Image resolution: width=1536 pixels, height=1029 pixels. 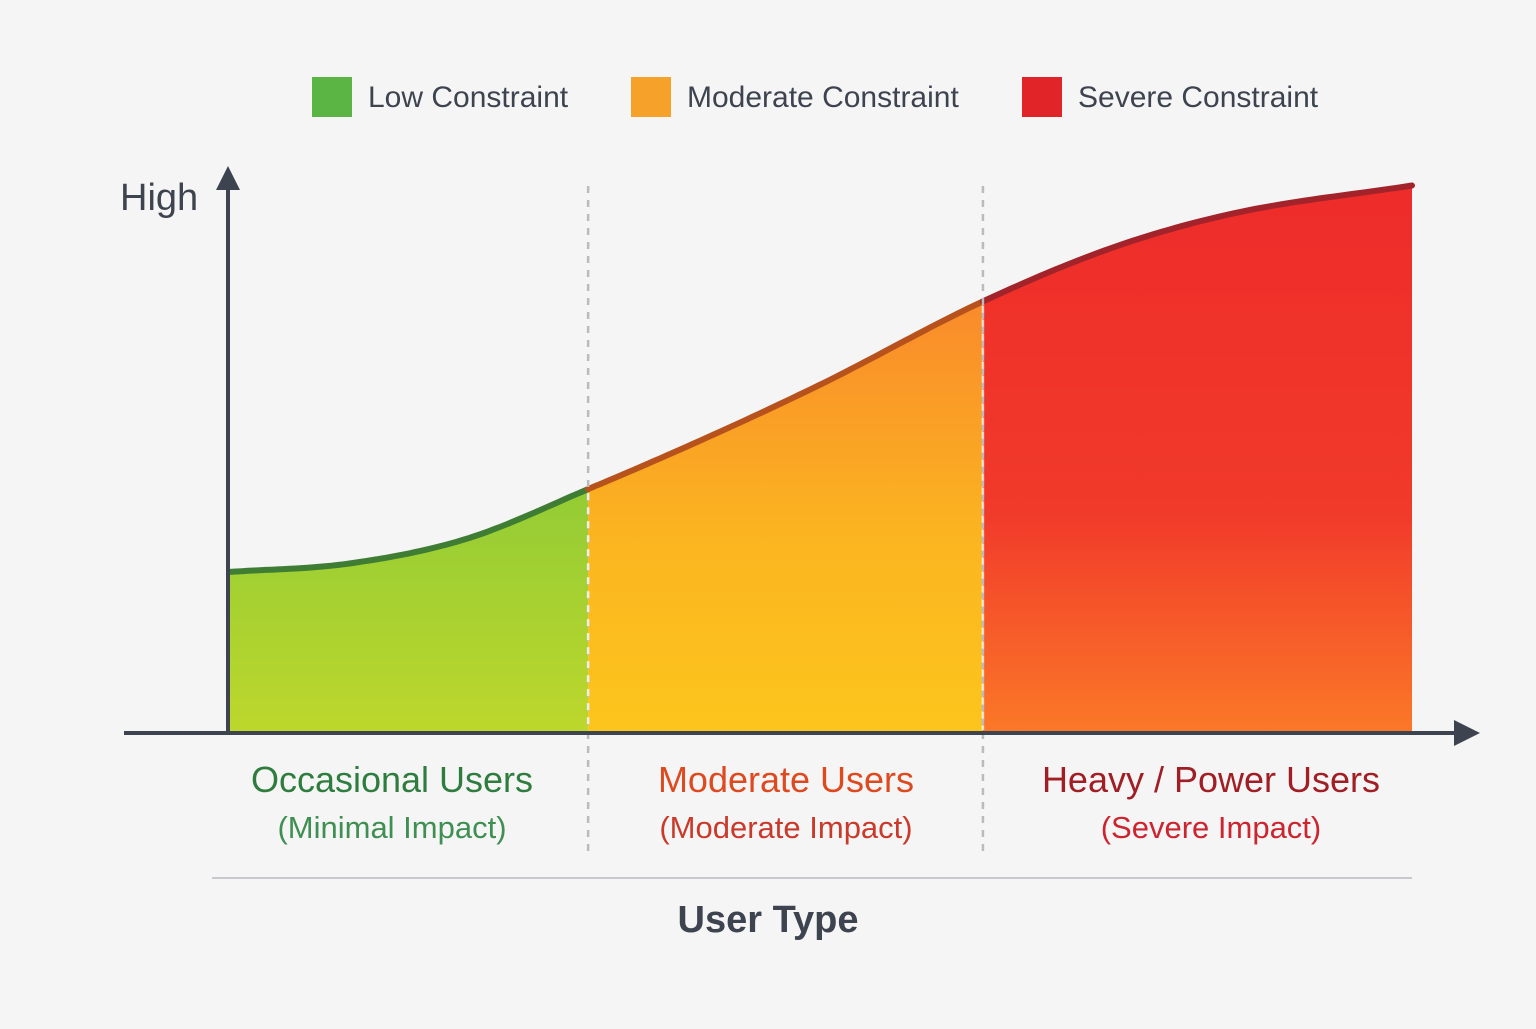 I want to click on segment-subtitle-heavy-power-users: (Severe Impact), so click(x=1211, y=827).